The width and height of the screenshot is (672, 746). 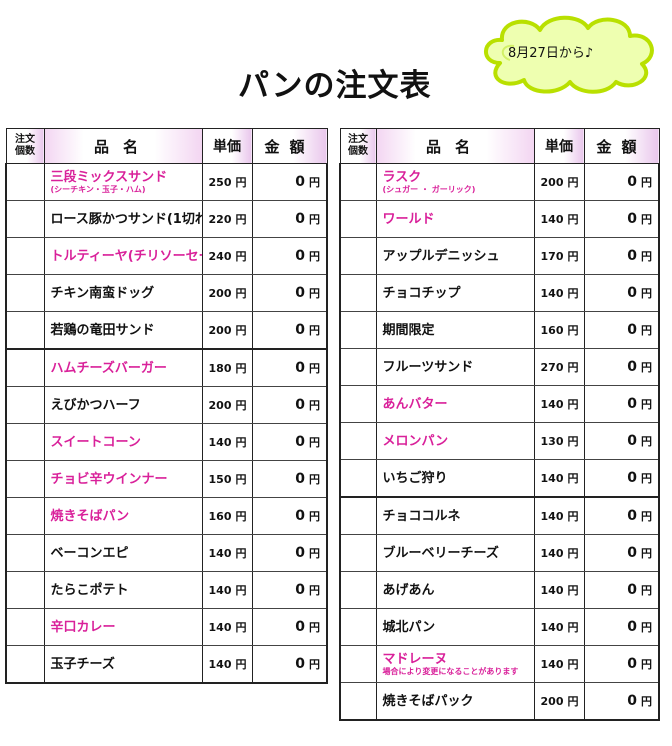 I want to click on item-name-cell: メロンパン, so click(x=455, y=441).